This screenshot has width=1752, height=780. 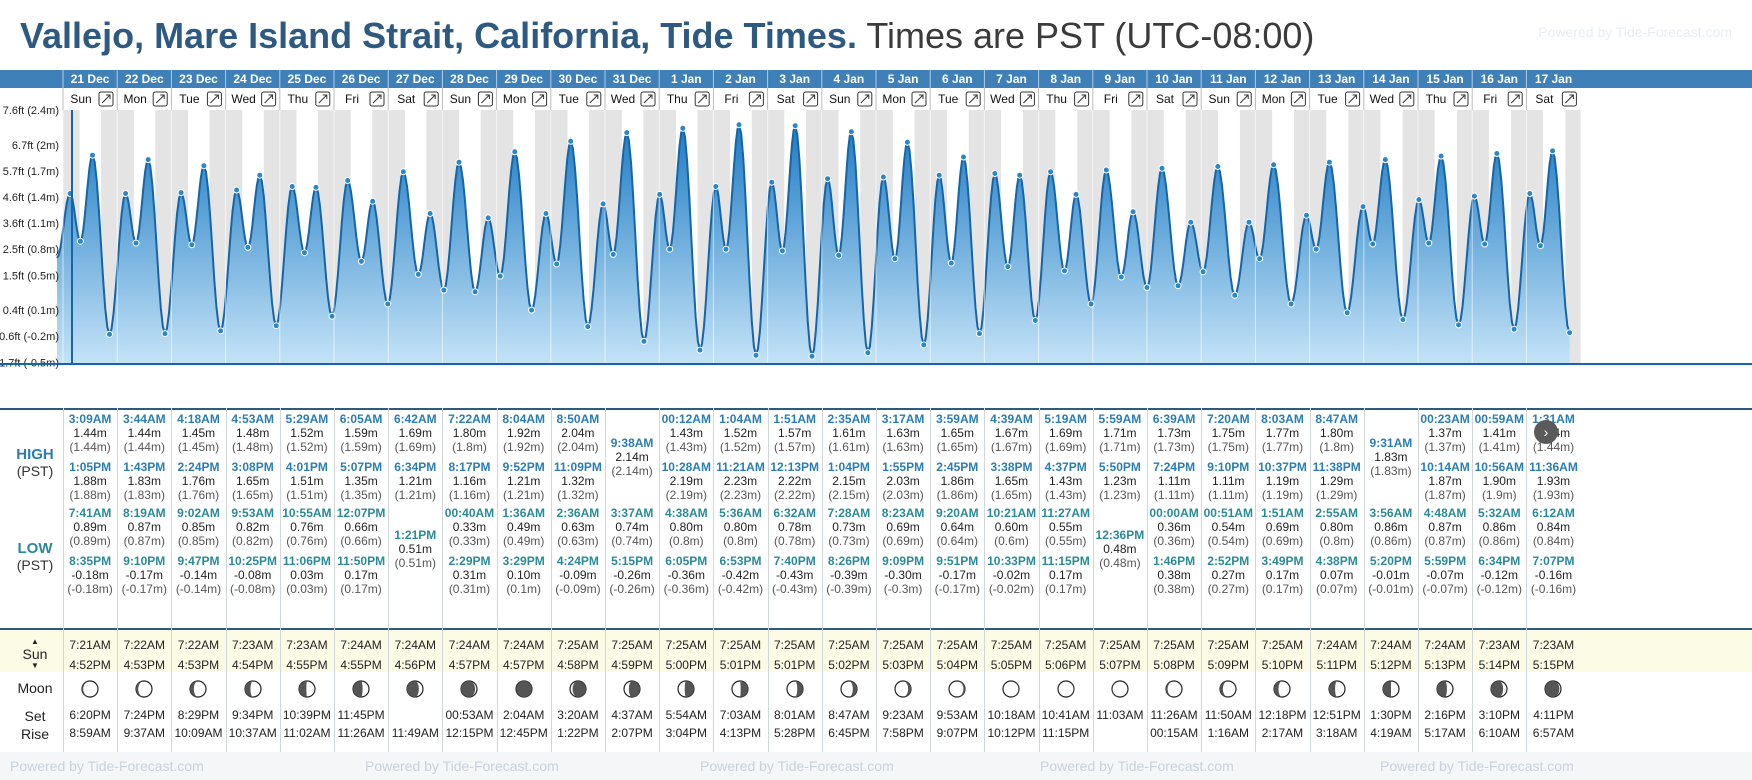 I want to click on high-tide-height-alt: (1.11m), so click(x=1228, y=495).